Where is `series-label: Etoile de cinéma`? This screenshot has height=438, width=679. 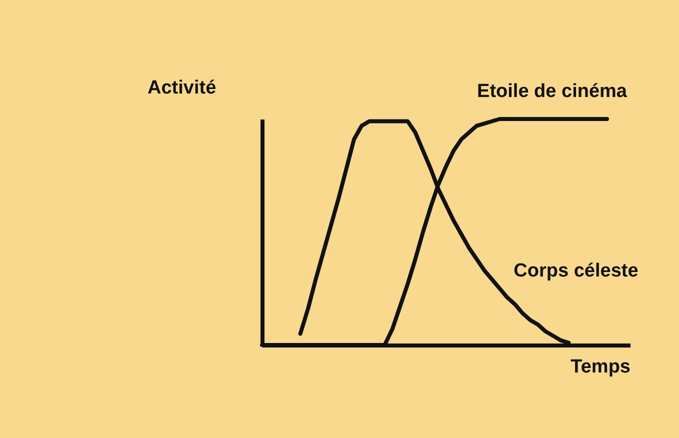
series-label: Etoile de cinéma is located at coordinates (552, 91).